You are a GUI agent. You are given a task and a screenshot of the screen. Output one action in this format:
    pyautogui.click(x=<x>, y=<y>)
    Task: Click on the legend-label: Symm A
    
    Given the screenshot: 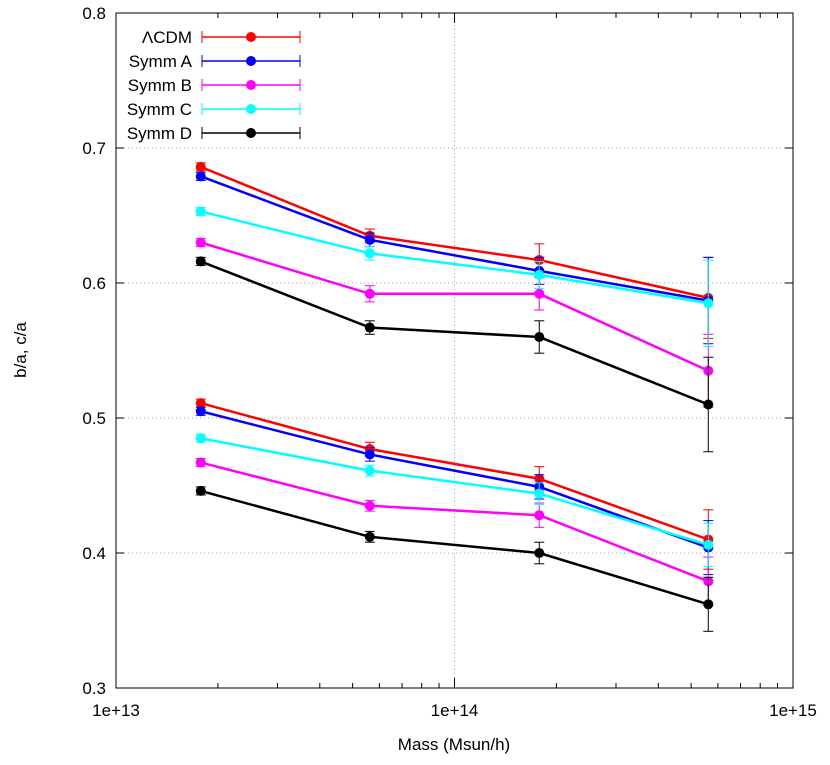 What is the action you would take?
    pyautogui.click(x=161, y=61)
    